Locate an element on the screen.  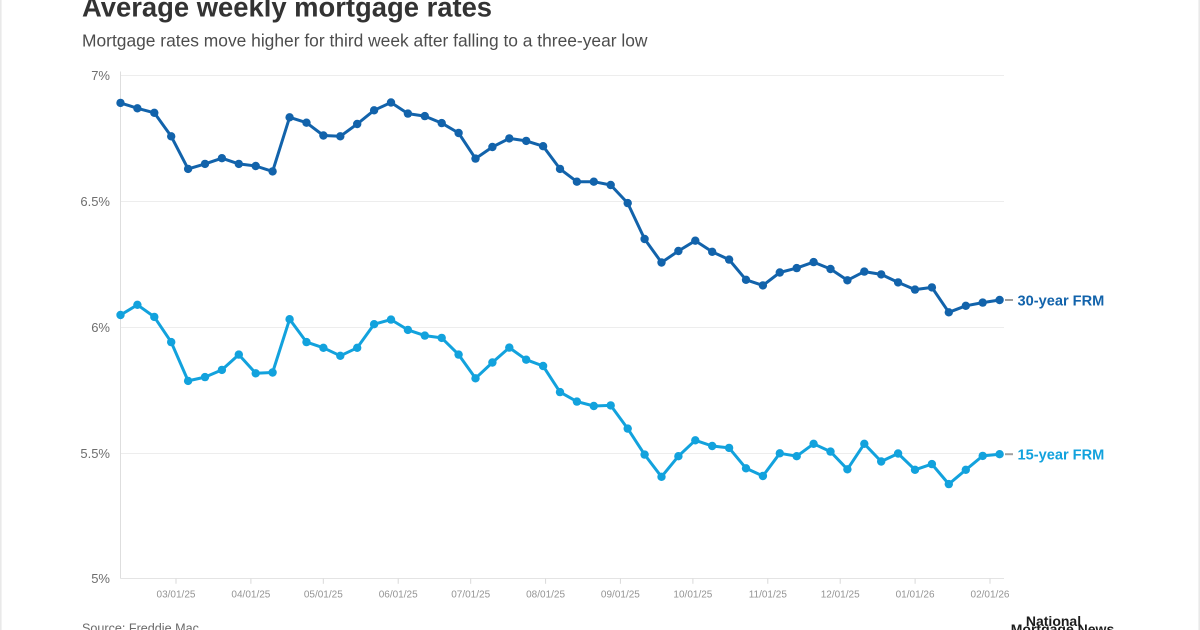
svg-text: 07/01/25 is located at coordinates (470, 595).